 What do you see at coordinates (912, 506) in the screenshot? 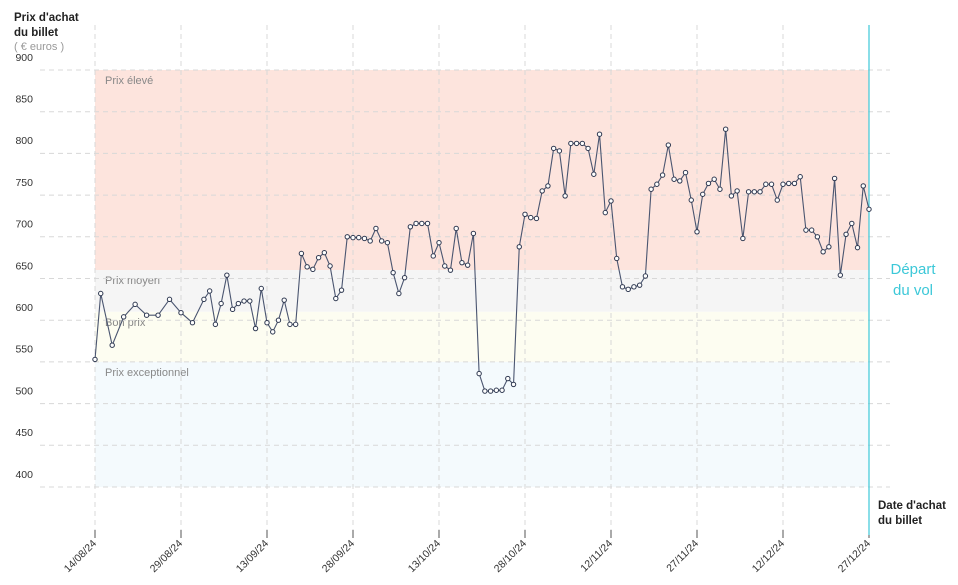
I see `x-axis-label: Date d'achat` at bounding box center [912, 506].